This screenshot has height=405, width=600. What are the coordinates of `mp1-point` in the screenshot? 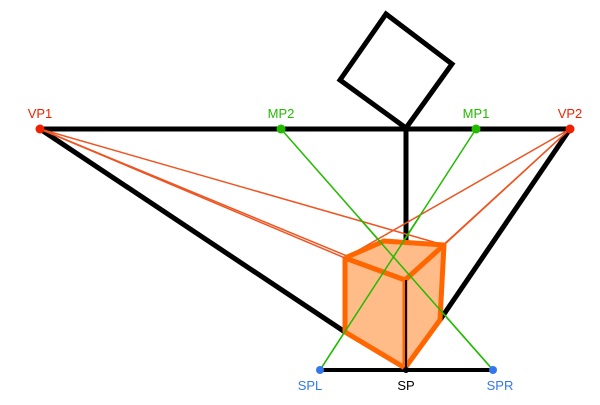 It's located at (476, 129).